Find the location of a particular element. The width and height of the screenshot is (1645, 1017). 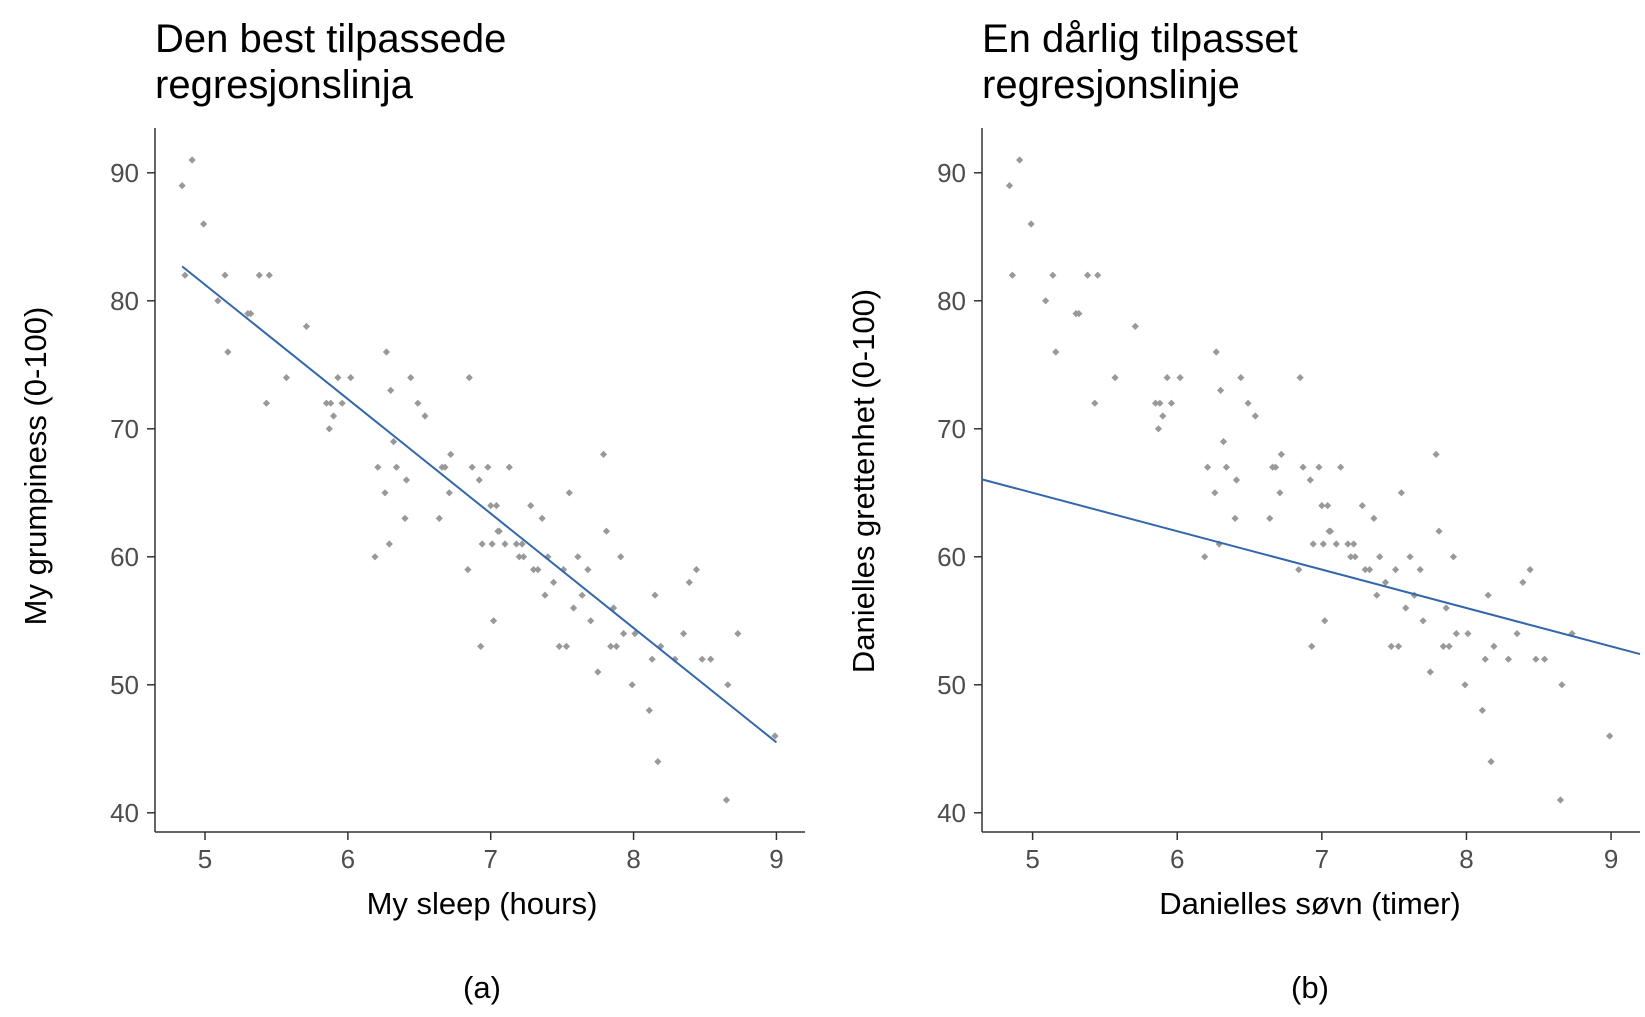

panel-b-y-tick-label: 40 is located at coordinates (951, 813).